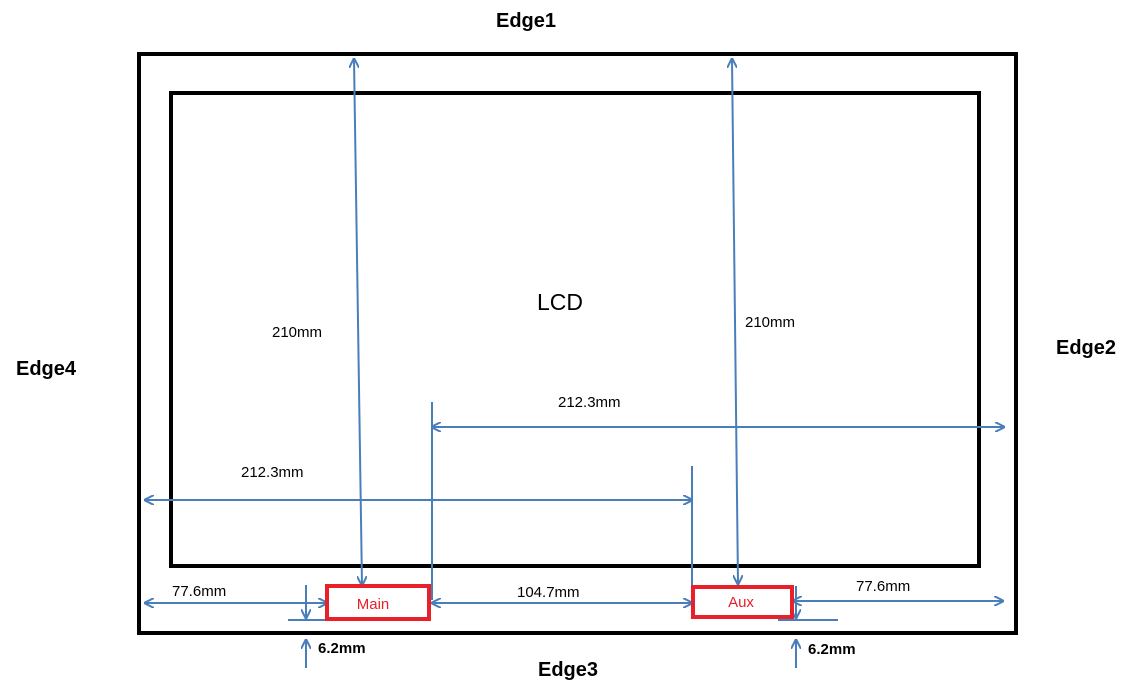  I want to click on main-mic-label: Main, so click(373, 604).